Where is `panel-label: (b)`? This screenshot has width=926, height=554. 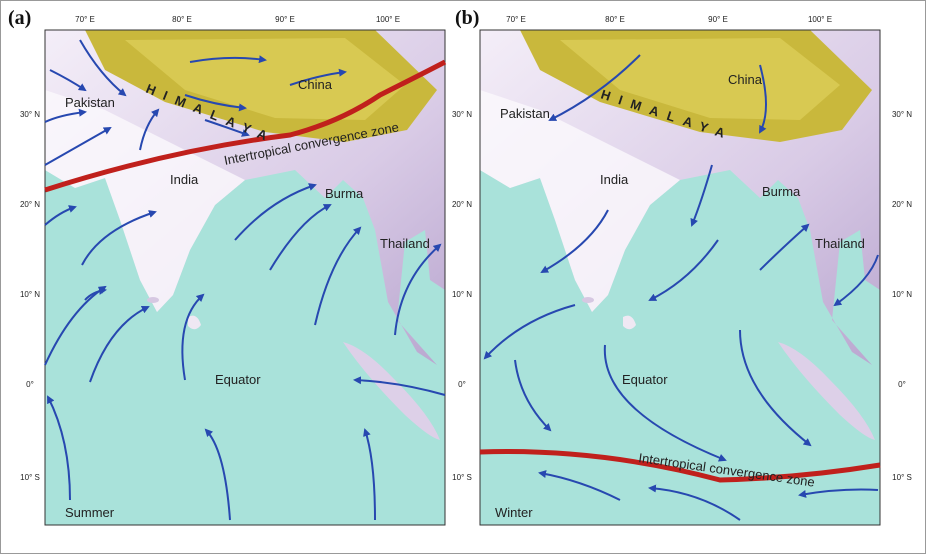 panel-label: (b) is located at coordinates (467, 18).